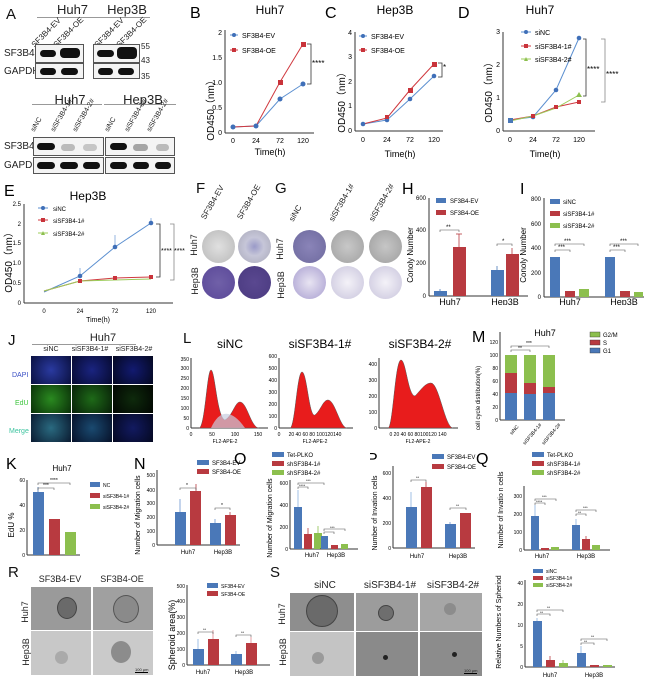 The height and width of the screenshot is (685, 645). I want to click on svg-text: 50, so click(186, 419).